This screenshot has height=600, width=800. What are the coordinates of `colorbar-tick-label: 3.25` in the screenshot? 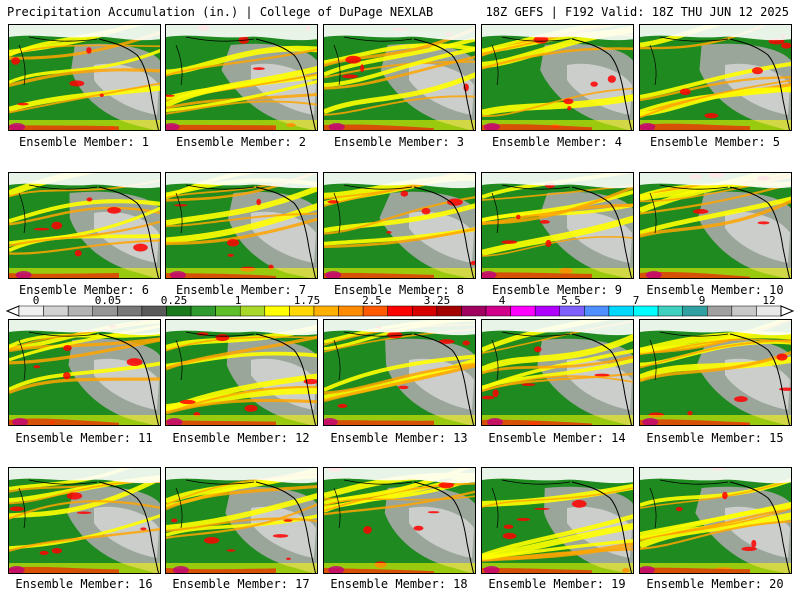 It's located at (437, 300).